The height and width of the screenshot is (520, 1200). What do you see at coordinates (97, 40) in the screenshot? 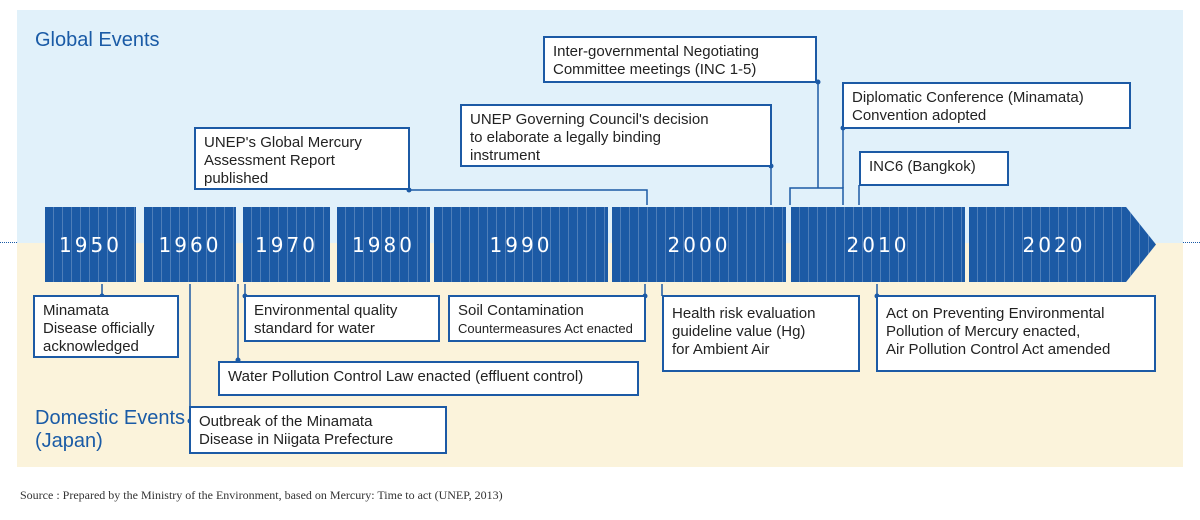
I see `global-events-title: Global Events` at bounding box center [97, 40].